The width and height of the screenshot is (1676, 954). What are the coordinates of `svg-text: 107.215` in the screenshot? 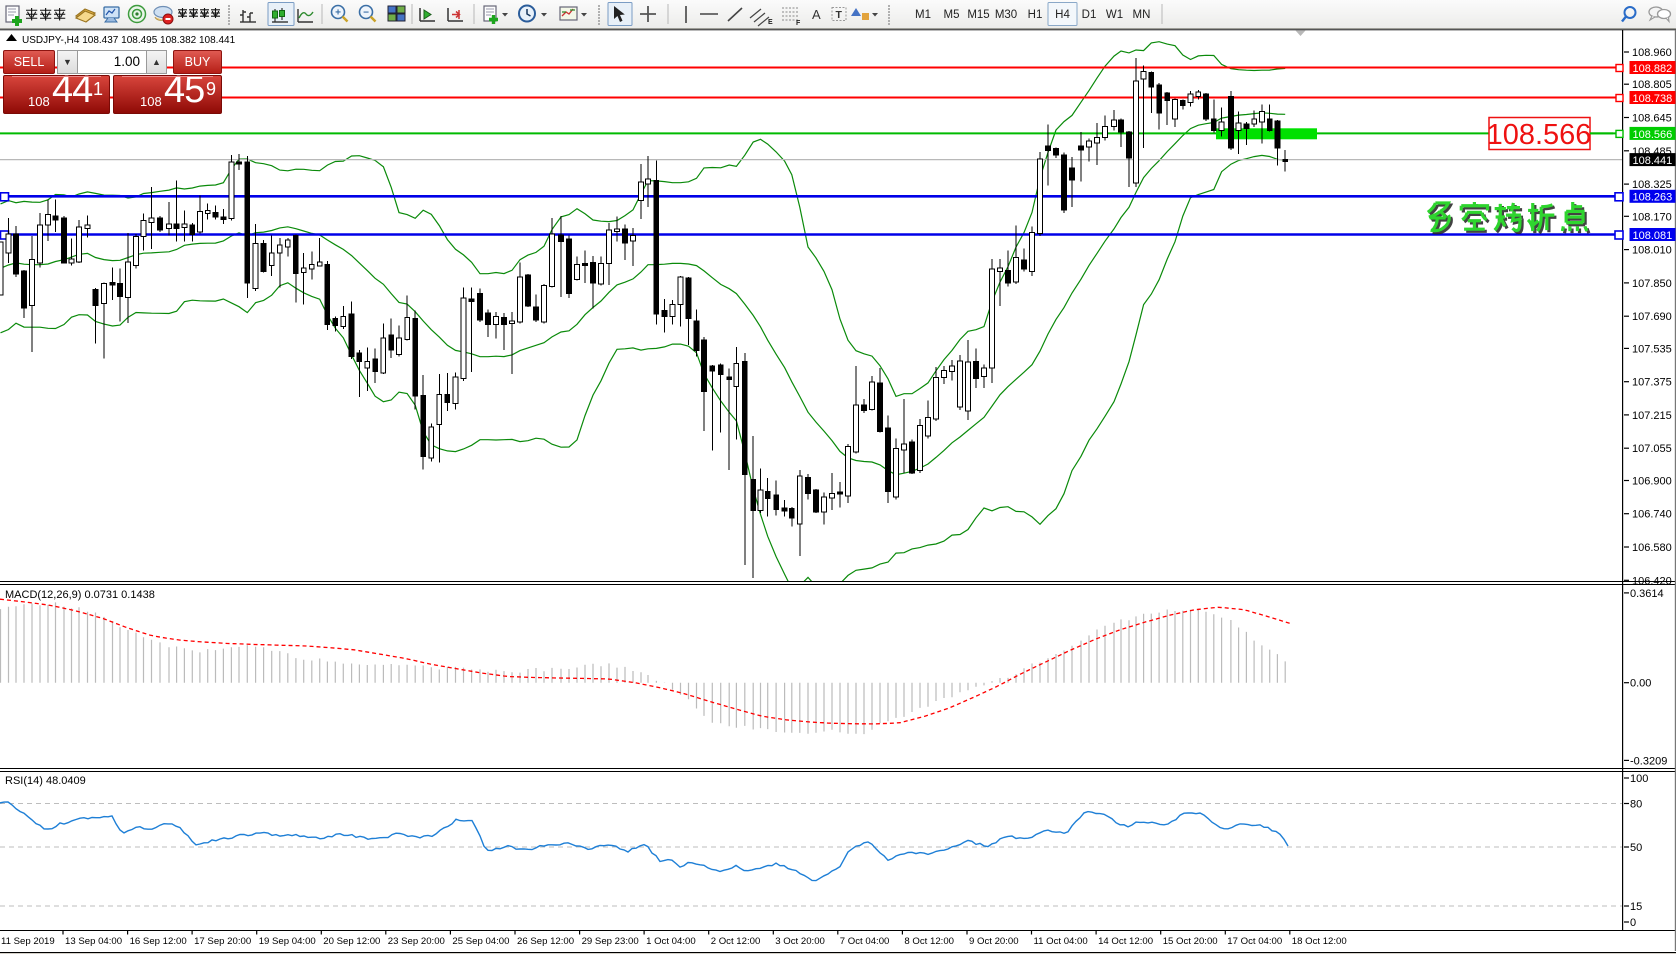 It's located at (1652, 416).